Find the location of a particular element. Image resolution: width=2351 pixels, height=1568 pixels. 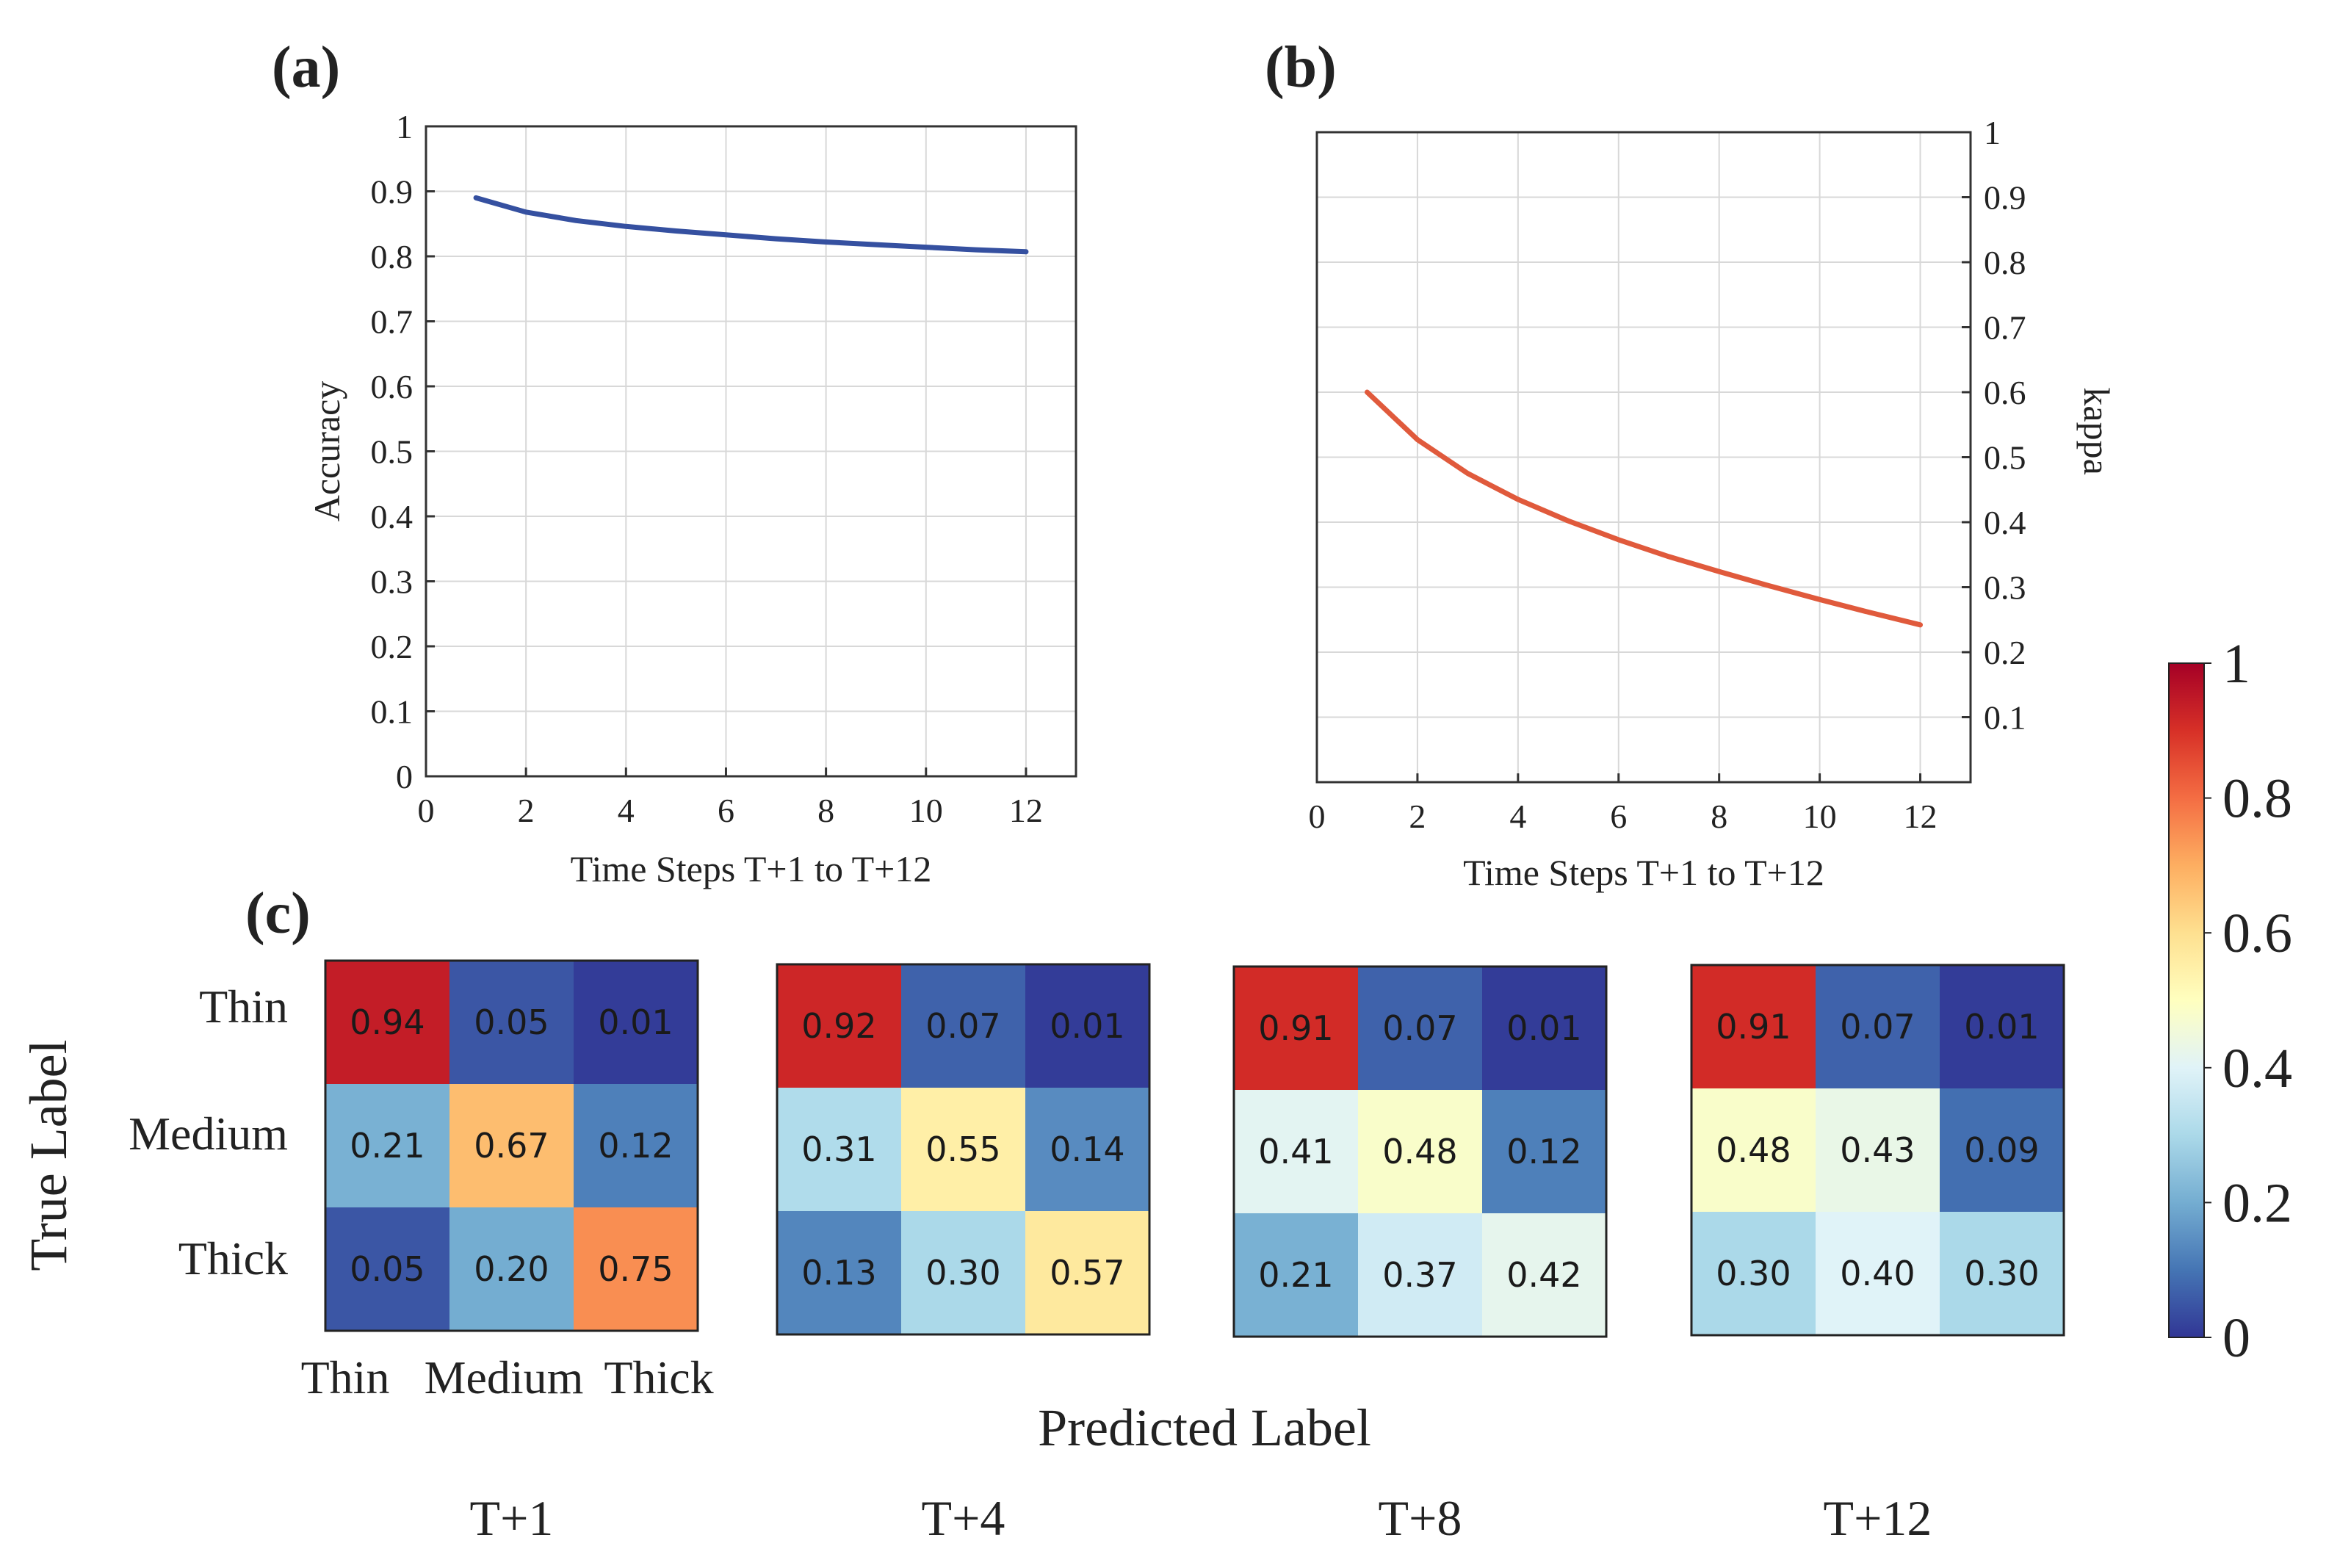

series-line-kappa is located at coordinates (1644, 508).